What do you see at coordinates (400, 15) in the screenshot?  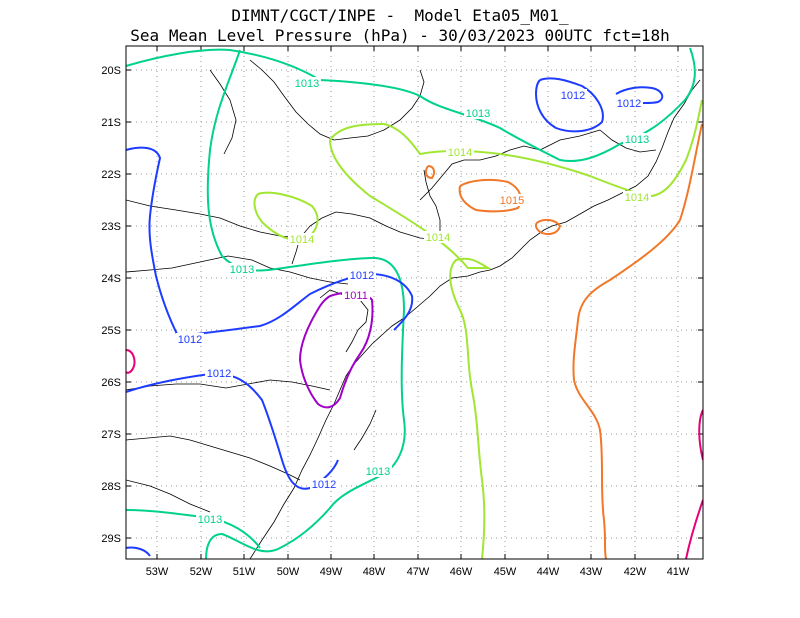 I see `title-line-1: DIMNT/CGCT/INPE - Model Eta05_M01_` at bounding box center [400, 15].